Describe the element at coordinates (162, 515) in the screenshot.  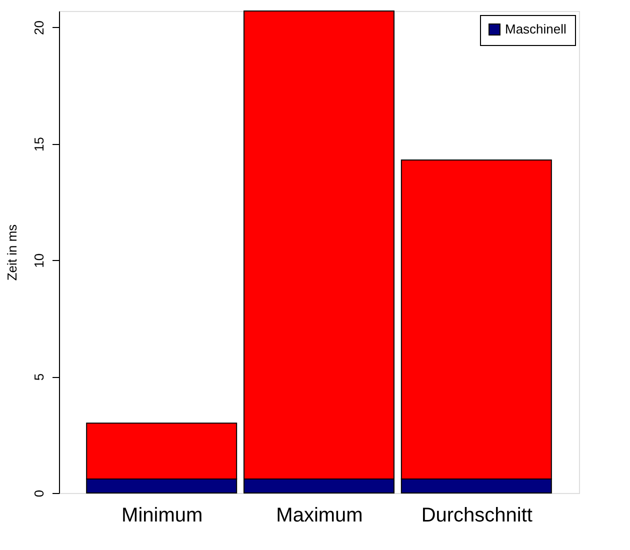
I see `x-tick-label: Minimum` at that location.